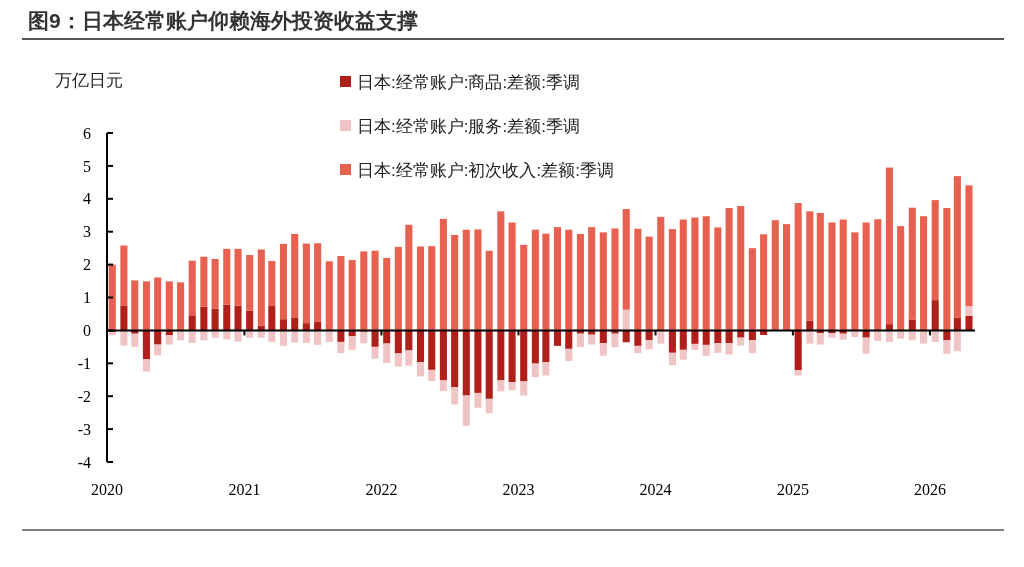  What do you see at coordinates (929, 489) in the screenshot?
I see `x-tick-label: 2026` at bounding box center [929, 489].